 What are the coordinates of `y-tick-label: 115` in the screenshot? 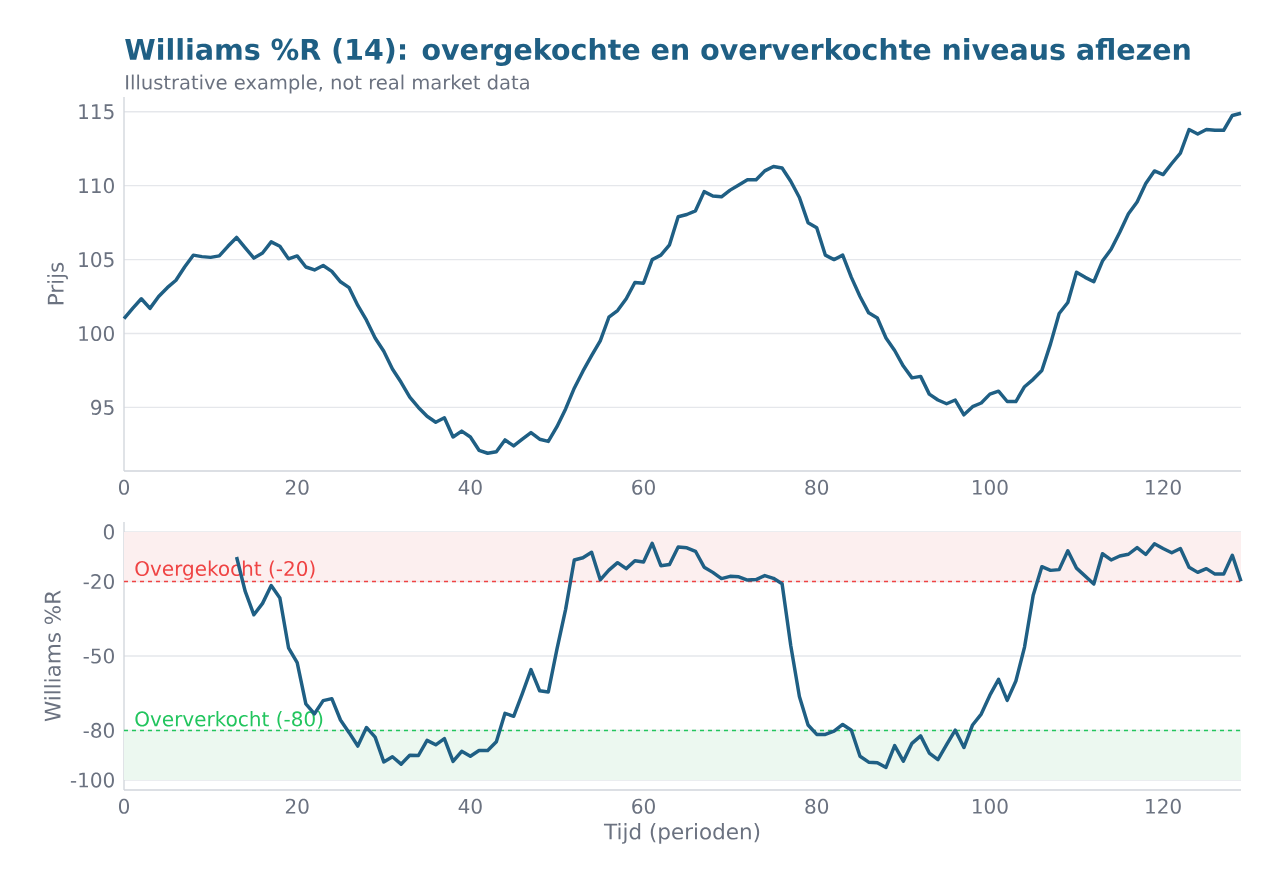 It's located at (96, 112).